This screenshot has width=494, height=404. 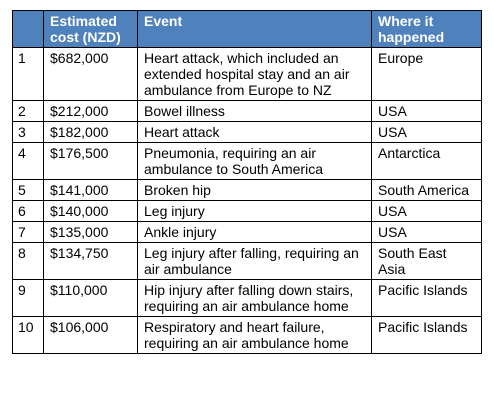 What do you see at coordinates (254, 111) in the screenshot?
I see `event-cell: Bowel illness` at bounding box center [254, 111].